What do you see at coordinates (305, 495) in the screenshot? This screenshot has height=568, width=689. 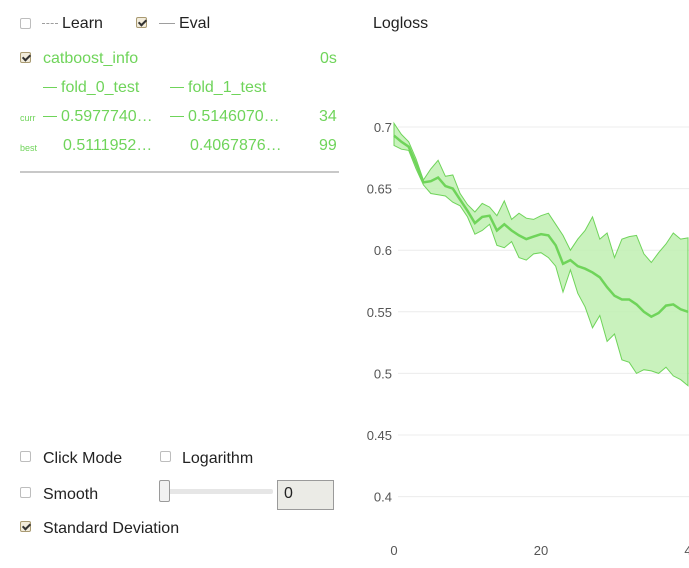 I see `smooth-value-input: 0` at bounding box center [305, 495].